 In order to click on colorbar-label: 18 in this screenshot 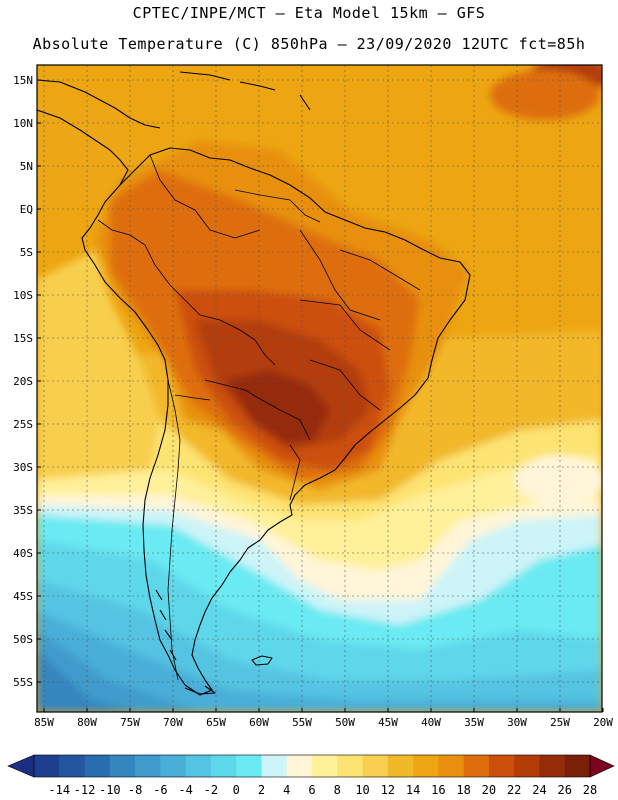, I will do `click(463, 790)`.